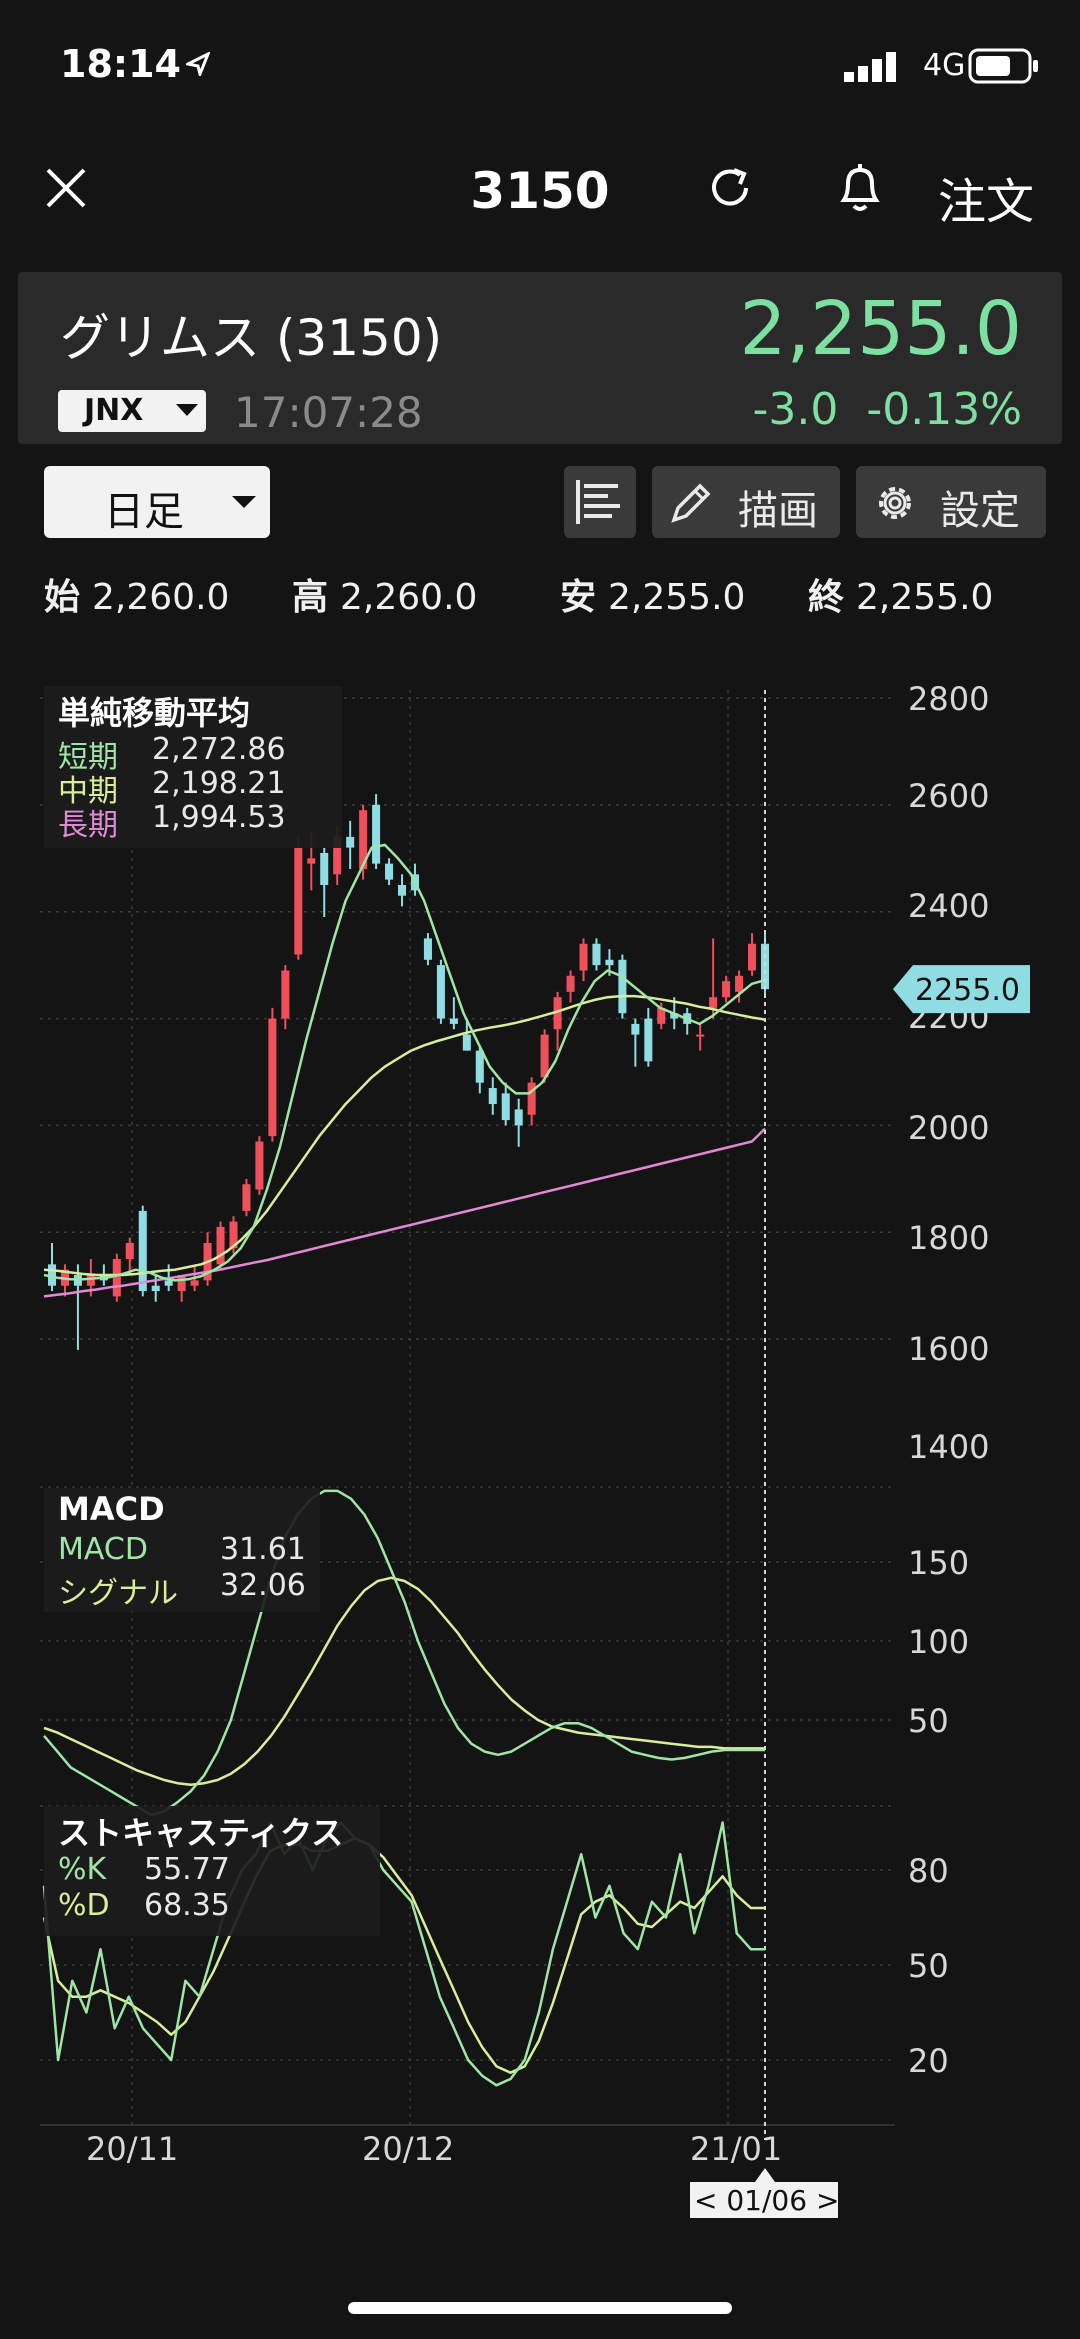  I want to click on settings-label: 設定, so click(980, 511).